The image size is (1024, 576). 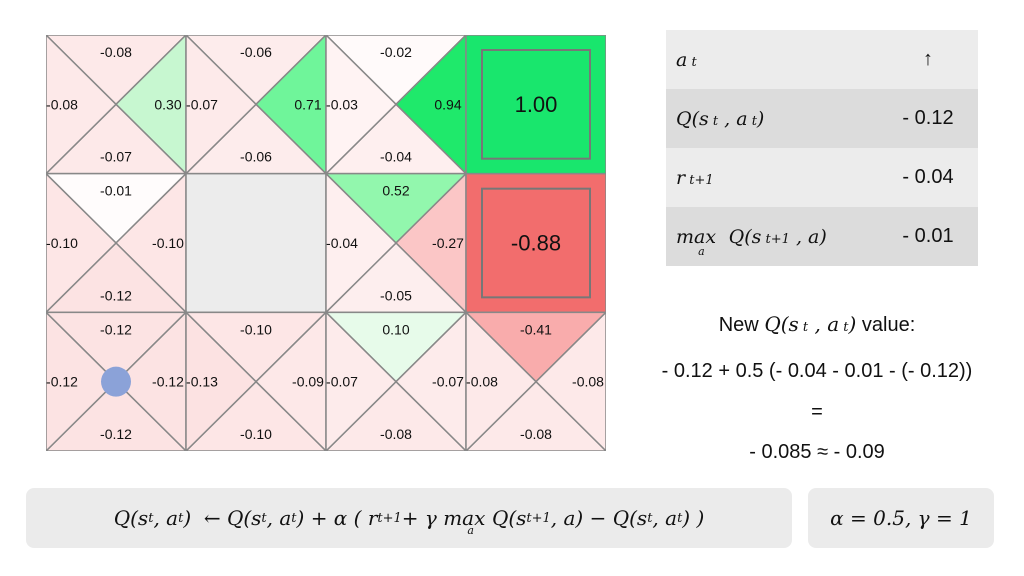 What do you see at coordinates (396, 295) in the screenshot?
I see `q-value-bottom: -0.05` at bounding box center [396, 295].